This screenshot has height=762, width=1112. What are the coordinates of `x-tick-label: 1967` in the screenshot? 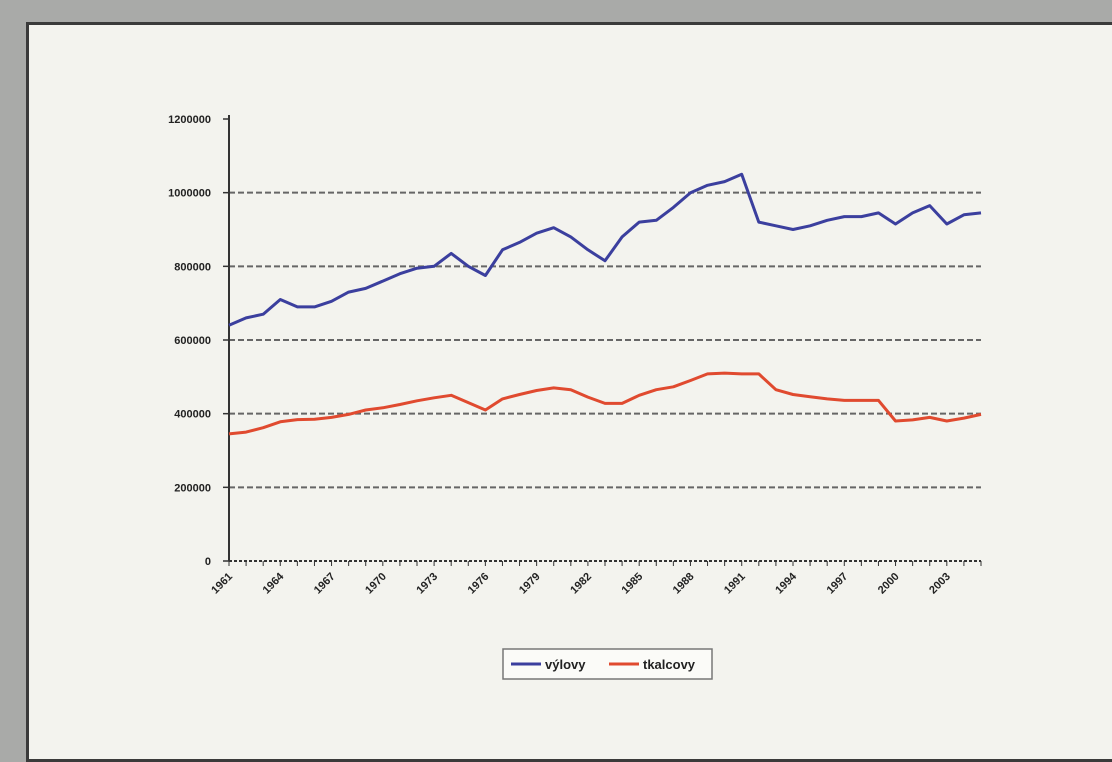 It's located at (325, 584).